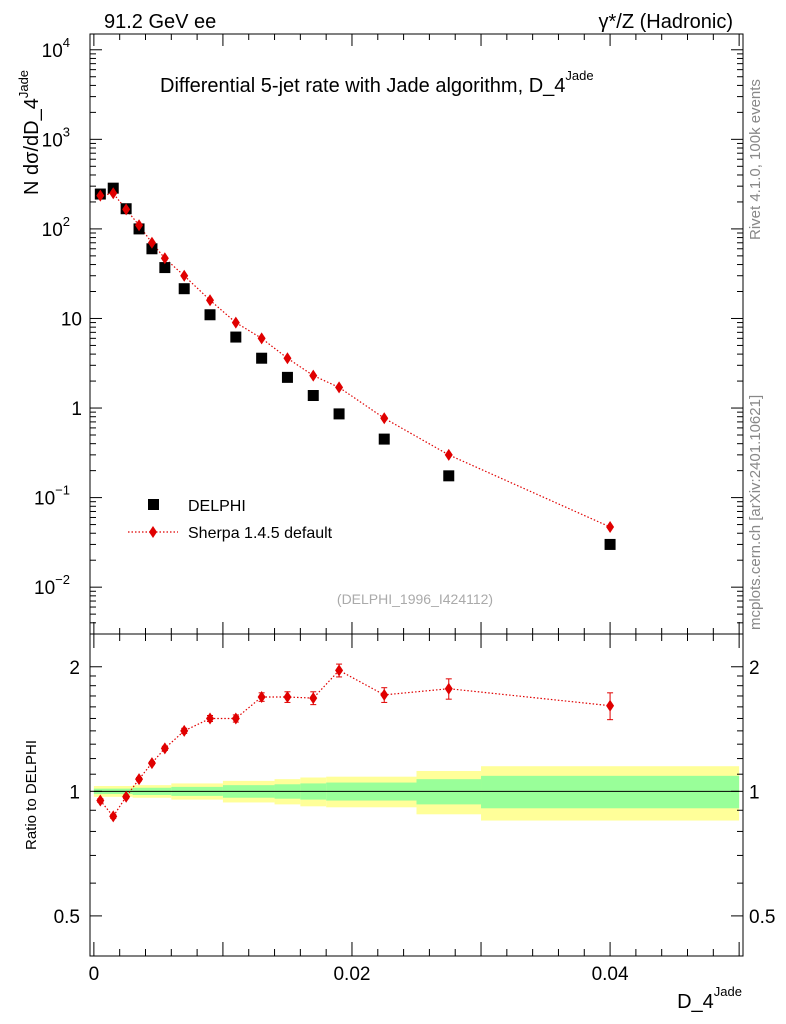 The width and height of the screenshot is (786, 1024). I want to click on x-tick-label: 0.02, so click(351, 974).